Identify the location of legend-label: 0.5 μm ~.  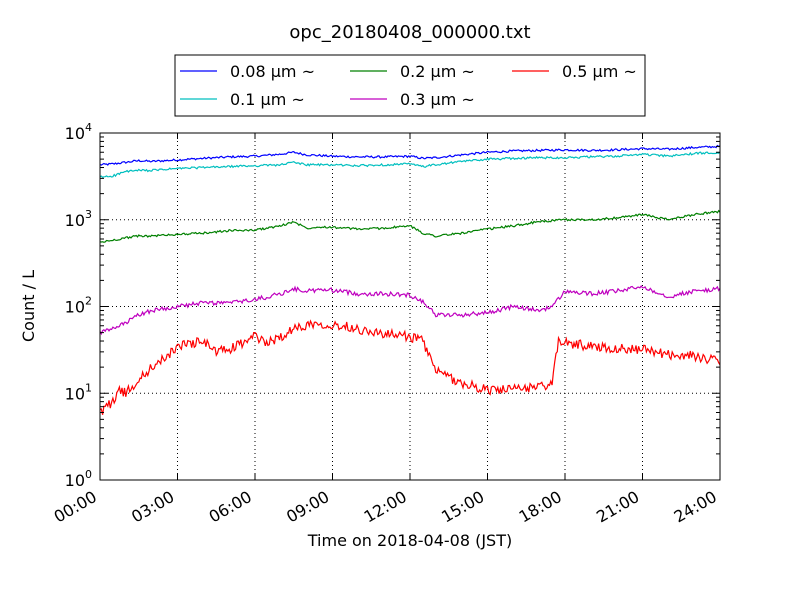
(599, 71).